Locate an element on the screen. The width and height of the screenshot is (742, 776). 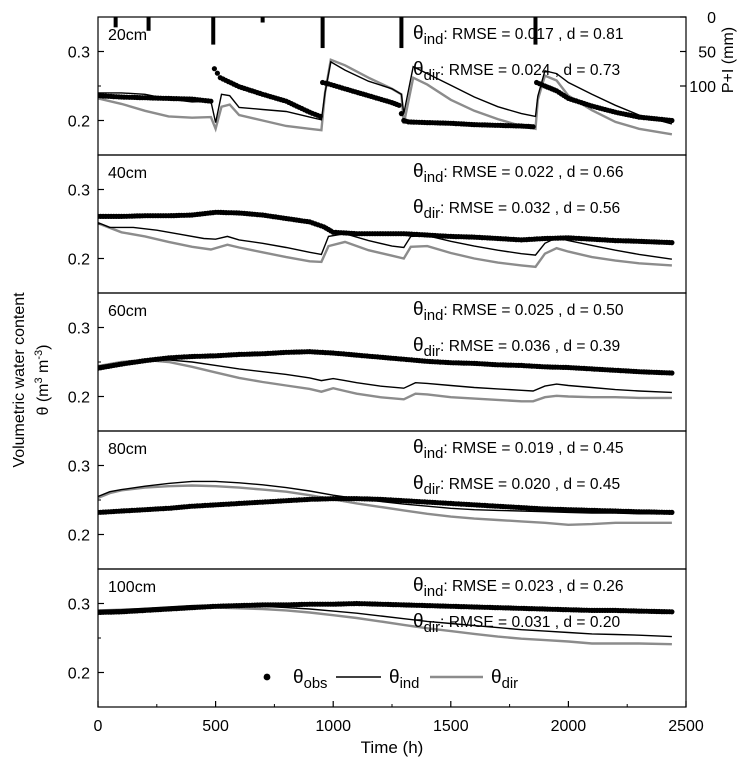
ind-stats-label: θind: RMSE = 0.019 , d = 0.45 is located at coordinates (518, 449).